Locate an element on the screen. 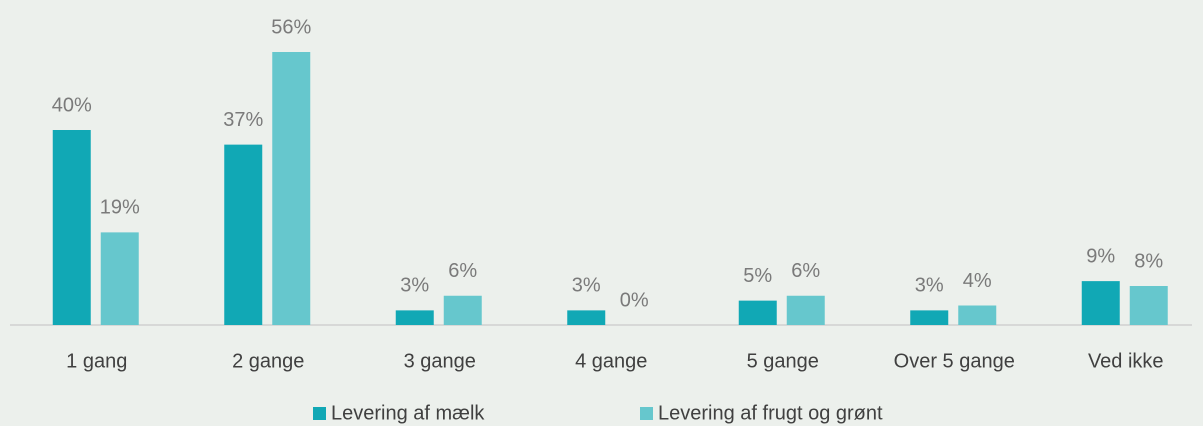 The height and width of the screenshot is (426, 1203). legend-label: Levering af mælk is located at coordinates (408, 413).